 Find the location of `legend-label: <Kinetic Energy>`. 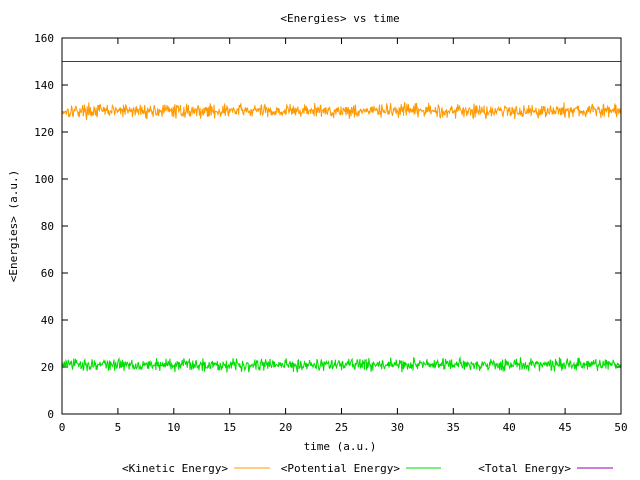

legend-label: <Kinetic Energy> is located at coordinates (175, 468).